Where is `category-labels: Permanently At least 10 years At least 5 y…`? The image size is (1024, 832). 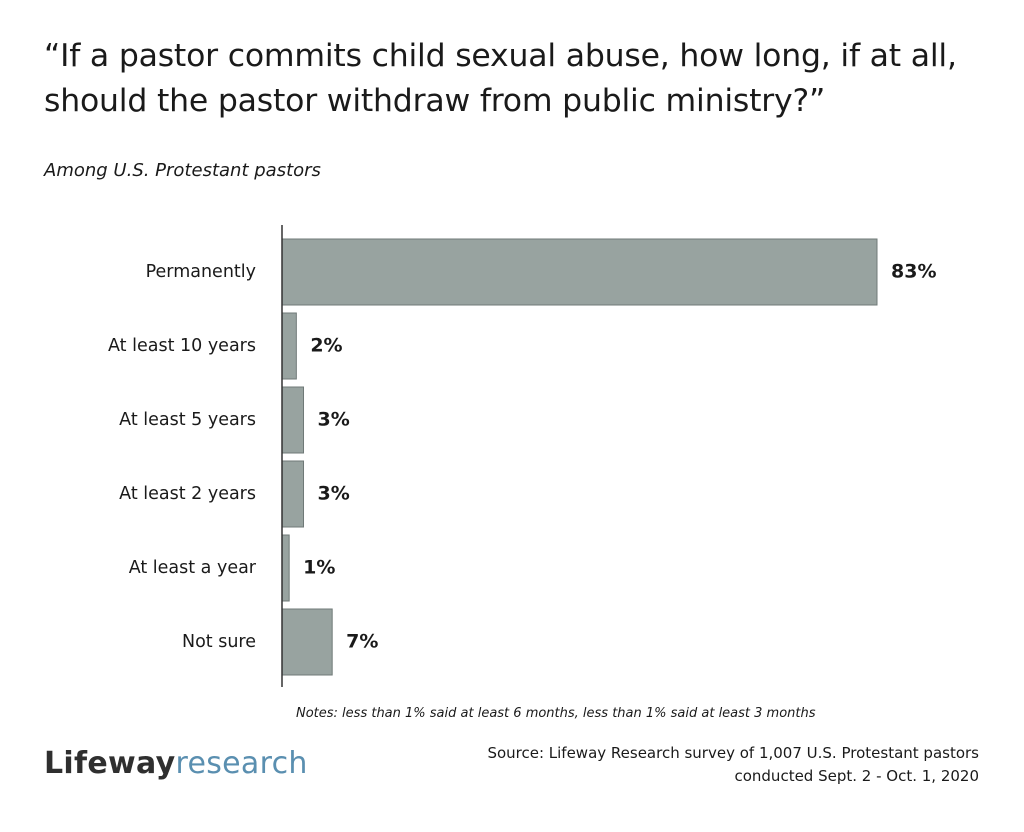 category-labels: Permanently At least 10 years At least 5 y… is located at coordinates (182, 457).